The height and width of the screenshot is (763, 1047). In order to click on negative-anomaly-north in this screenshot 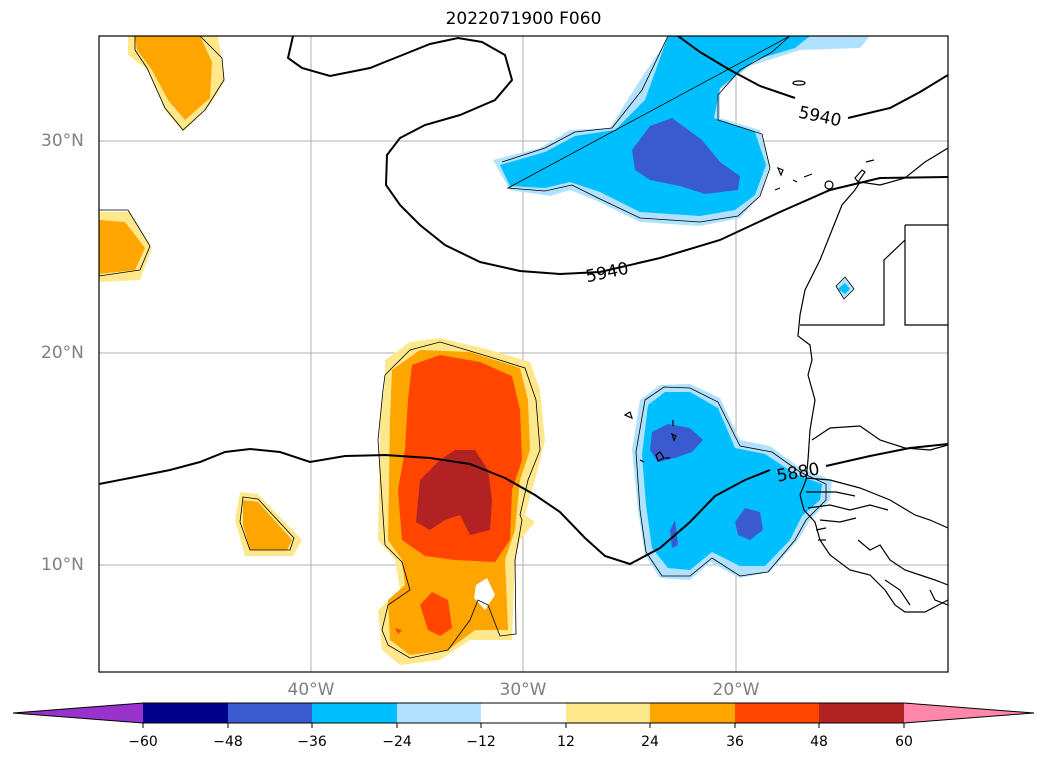, I will do `click(681, 131)`.